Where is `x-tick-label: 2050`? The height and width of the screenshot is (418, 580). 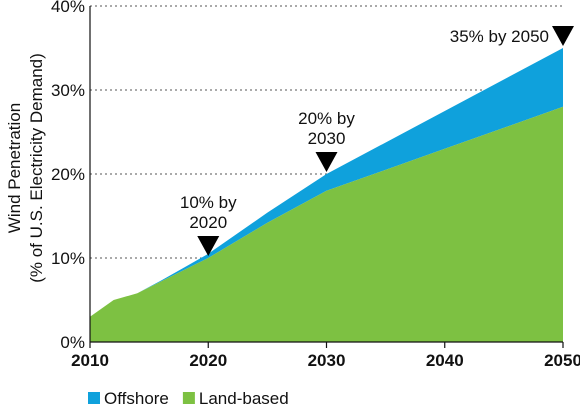 x-tick-label: 2050 is located at coordinates (562, 360).